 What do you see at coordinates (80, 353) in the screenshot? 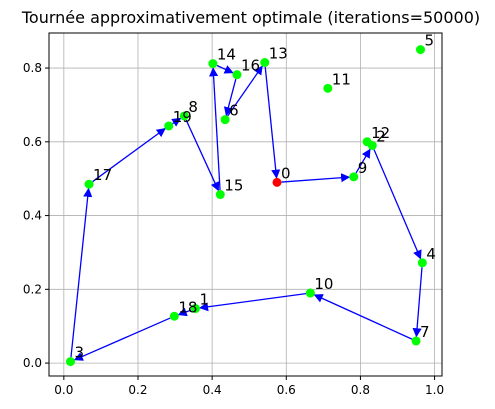
I see `city-label: 3` at bounding box center [80, 353].